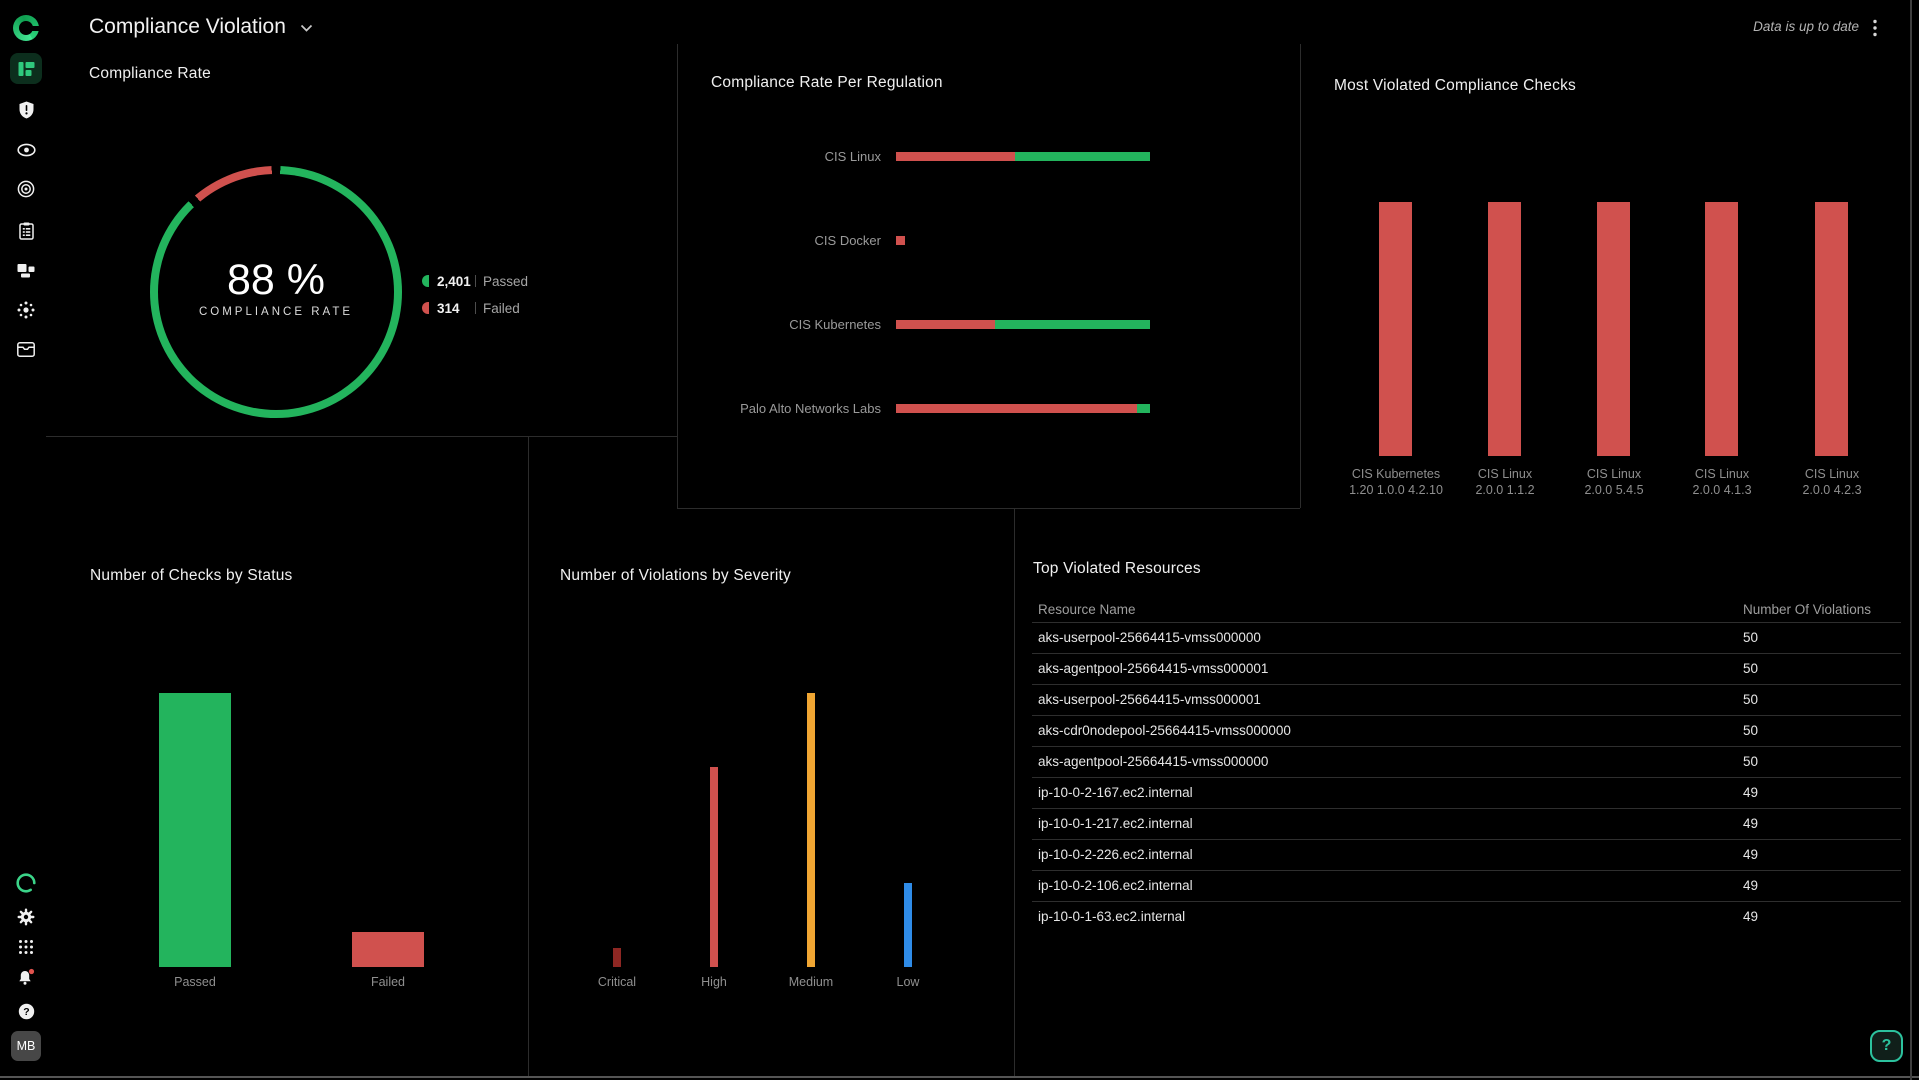  Describe the element at coordinates (475, 281) in the screenshot. I see `legend-item-passed: 2,401 Passed` at that location.